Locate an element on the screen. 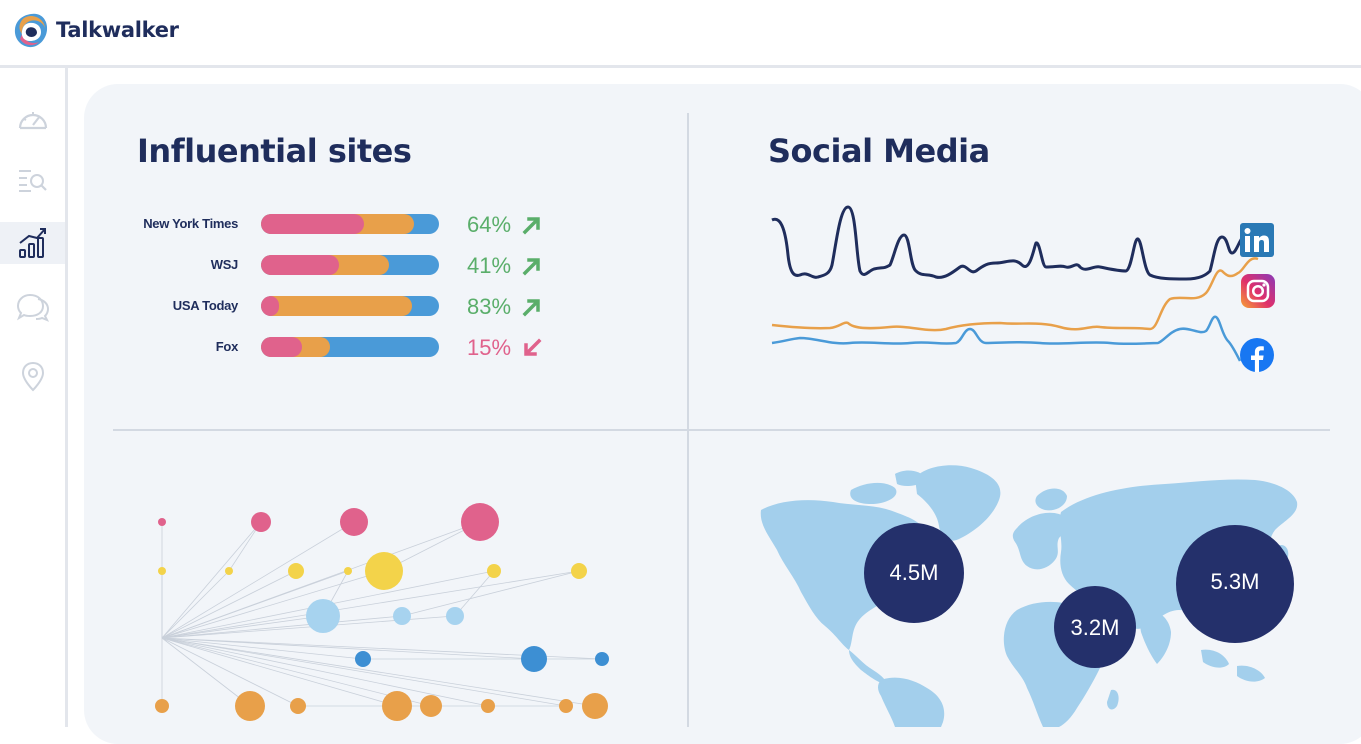  site-row: Fox 15% is located at coordinates (340, 347).